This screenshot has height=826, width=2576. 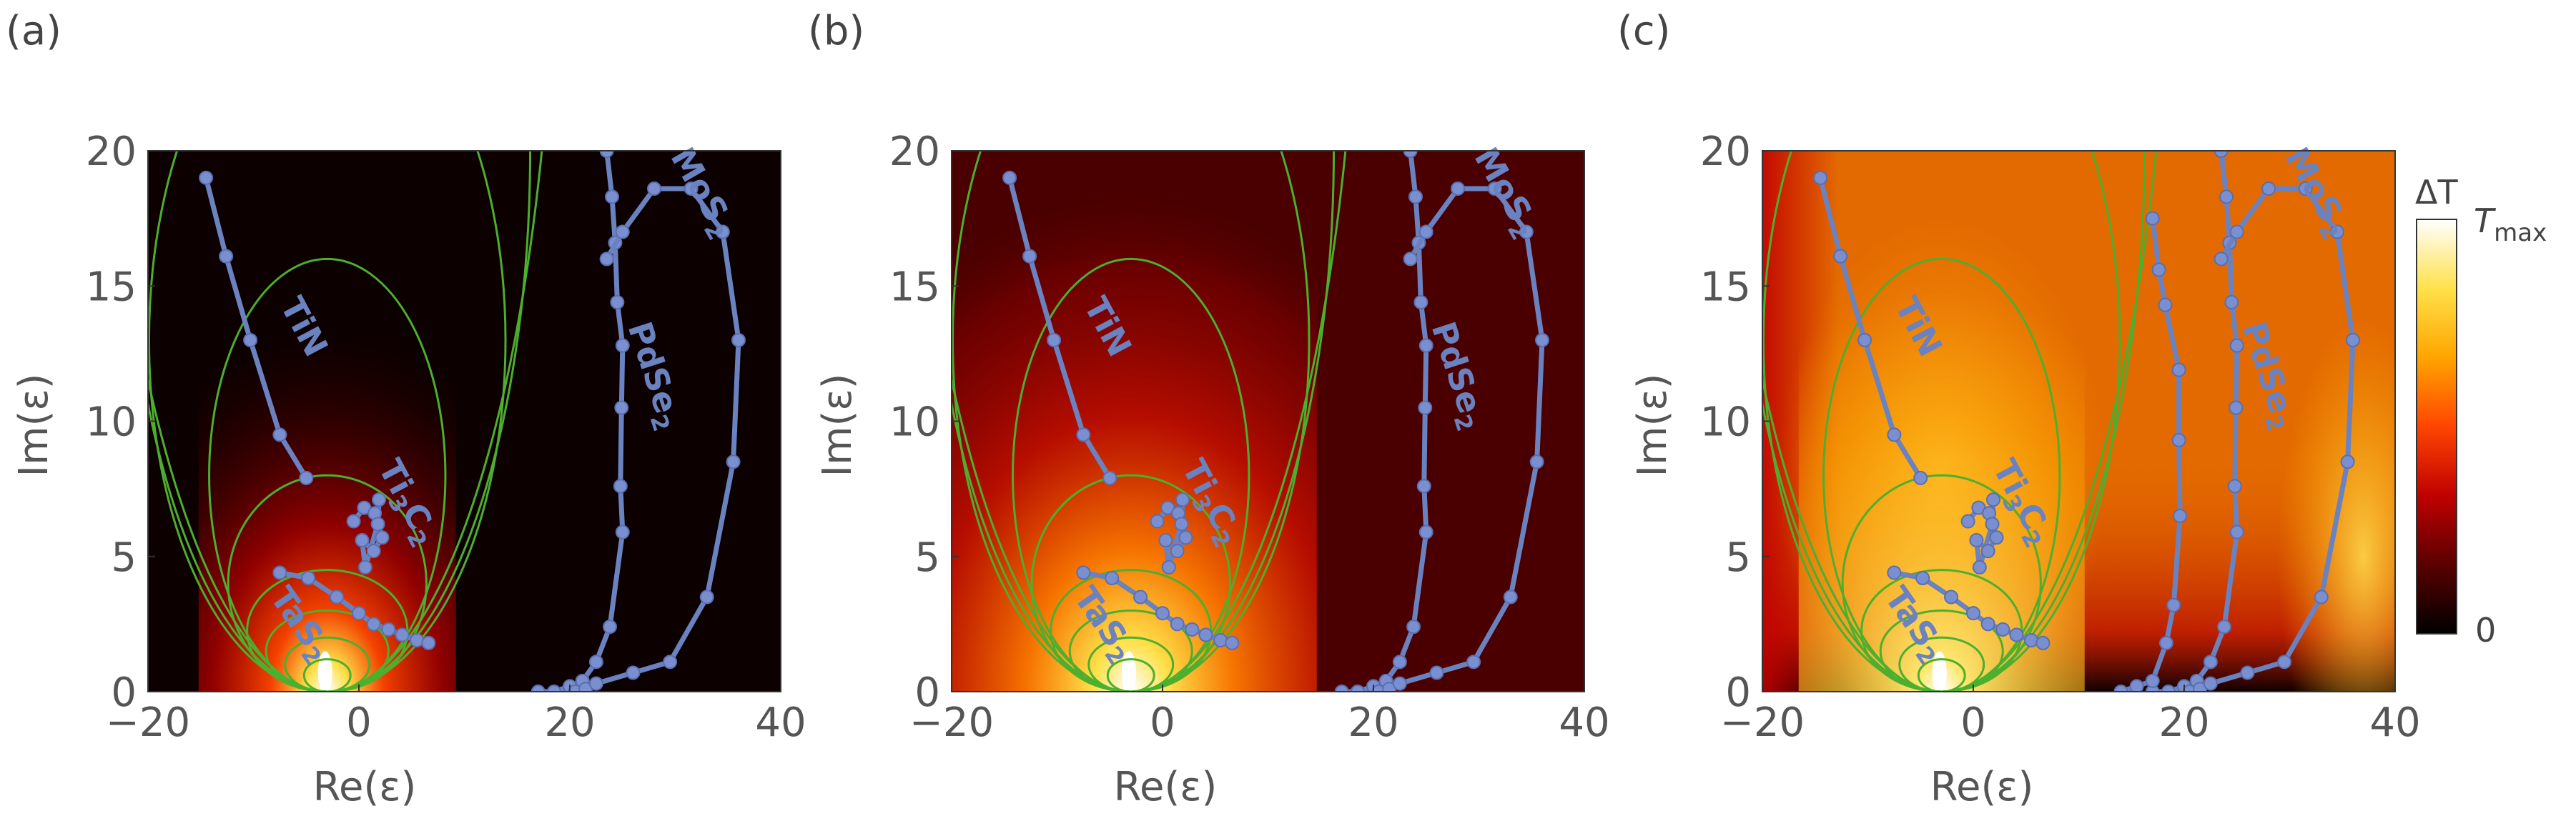 What do you see at coordinates (2485, 220) in the screenshot?
I see `colorbar-max-t: T` at bounding box center [2485, 220].